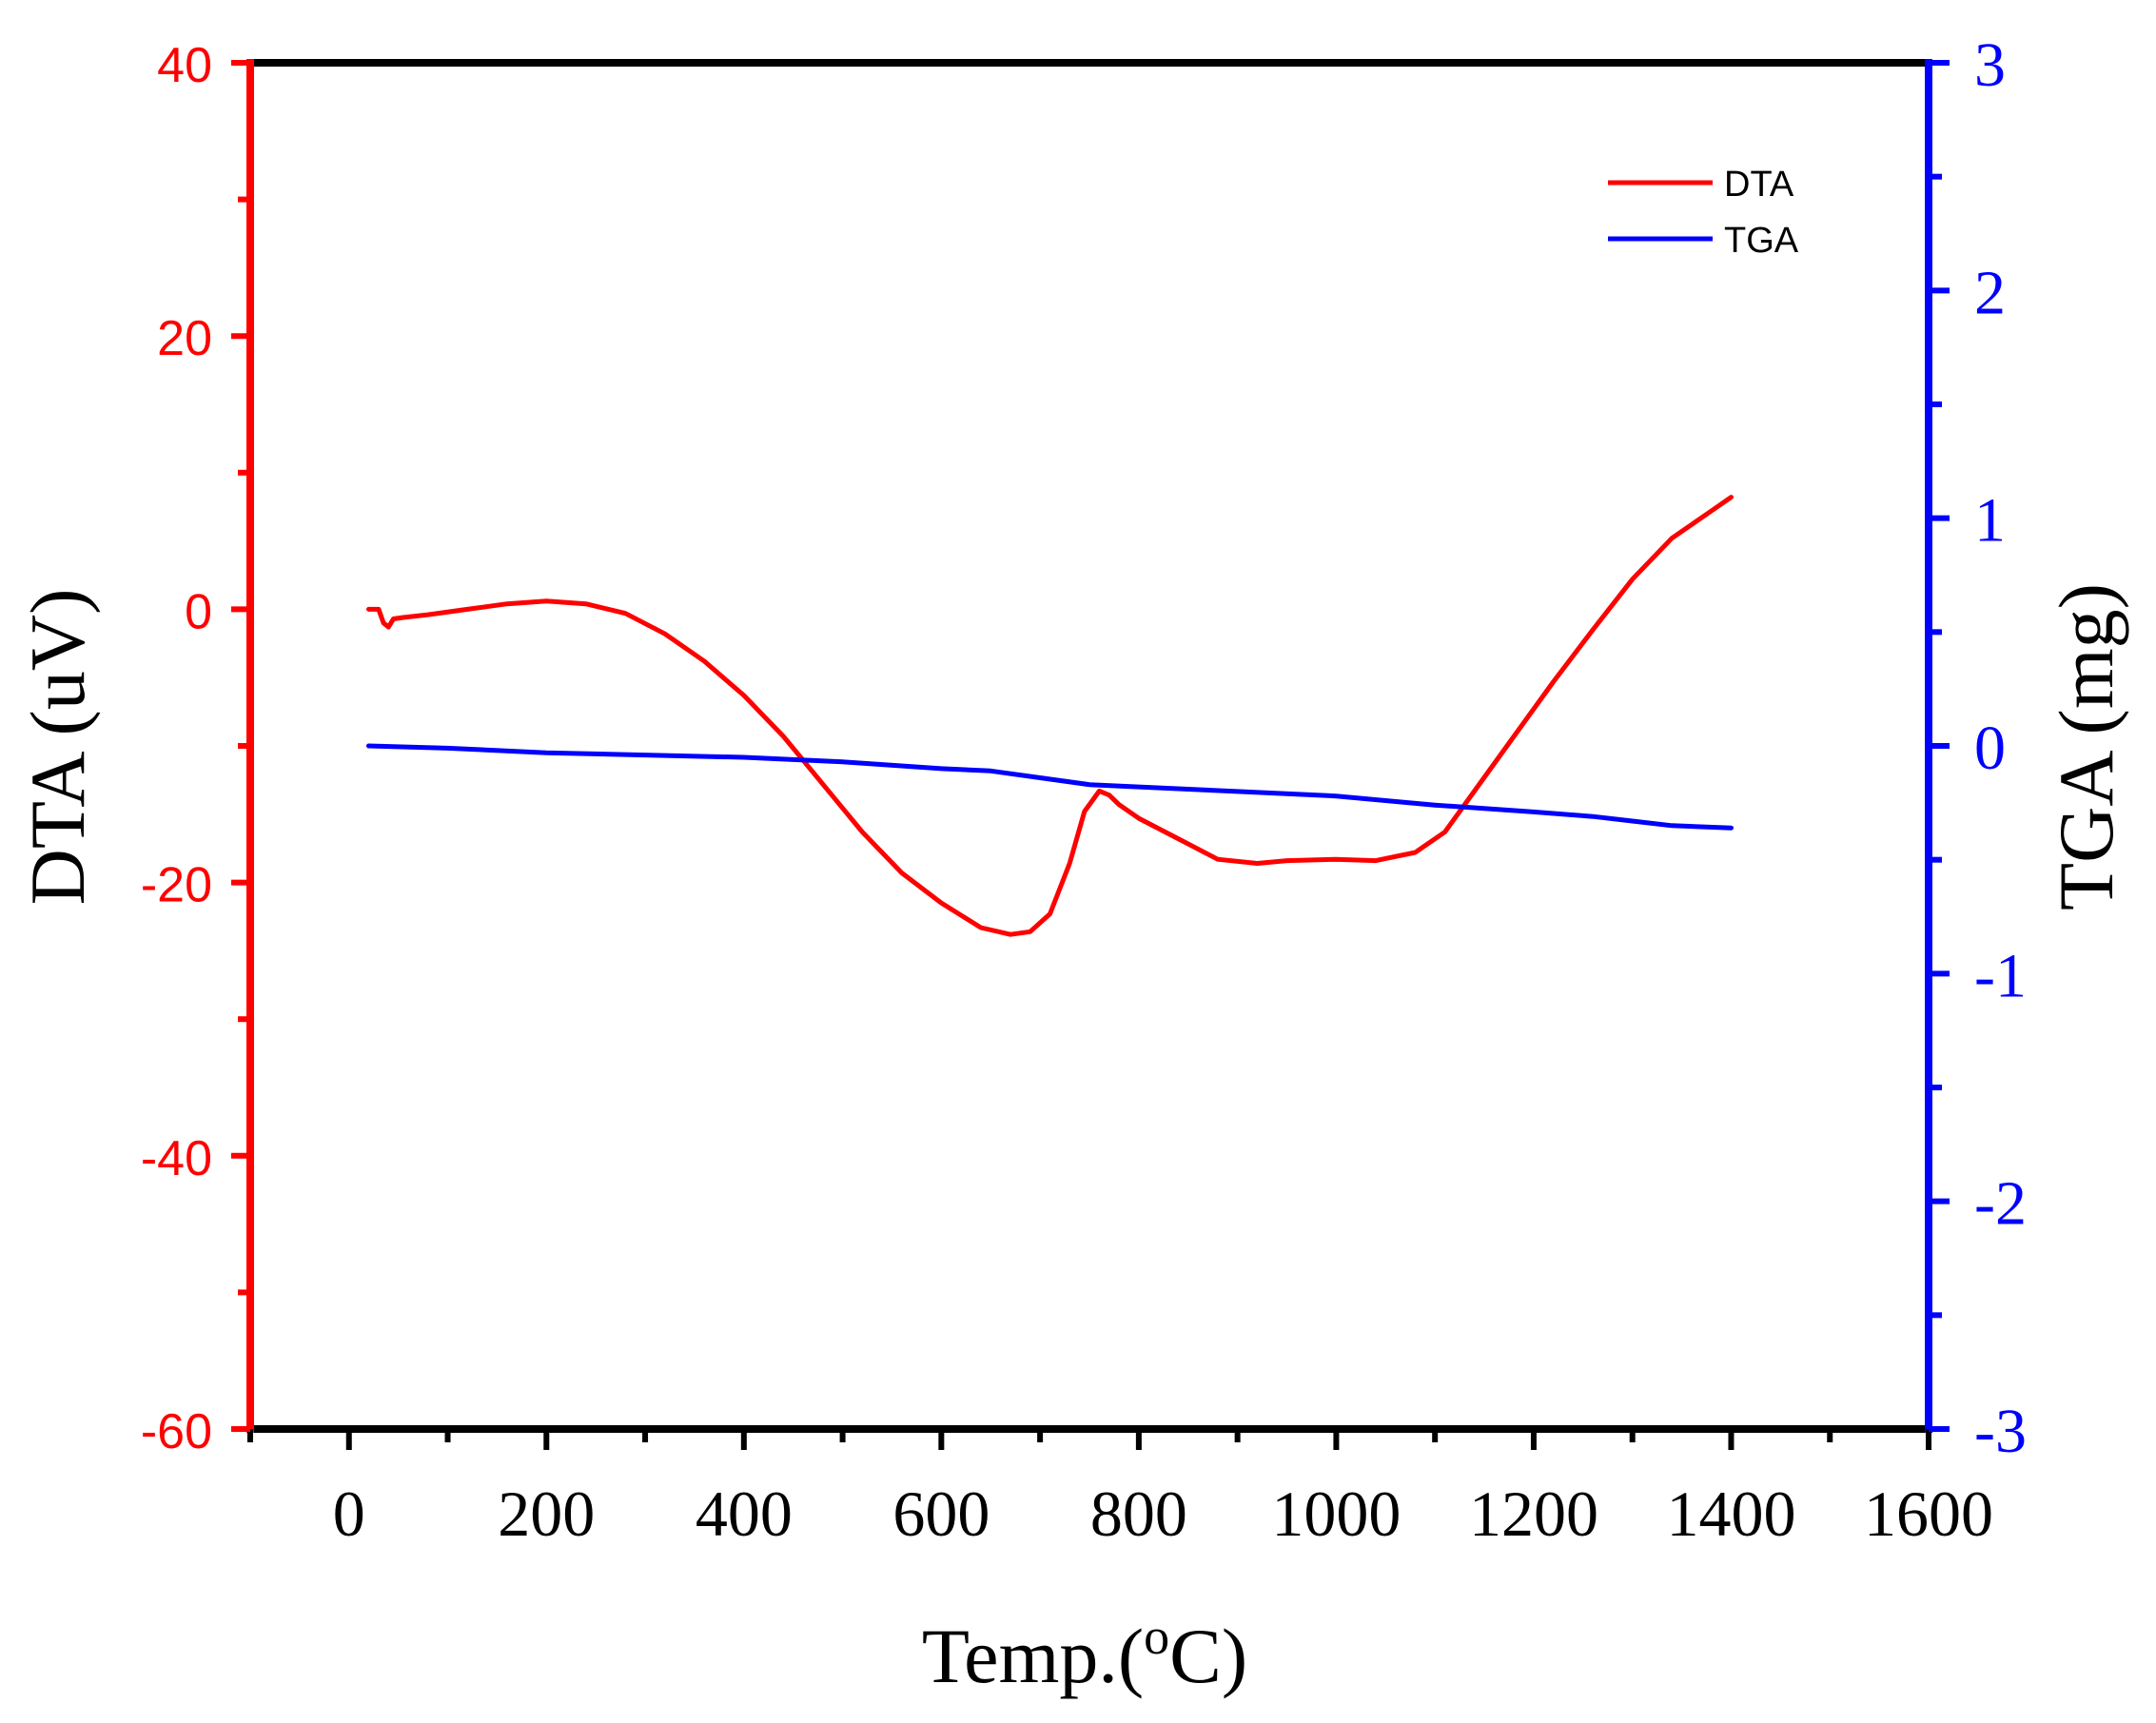 The height and width of the screenshot is (1723, 2156). What do you see at coordinates (1990, 521) in the screenshot?
I see `y-right-tick-label: 1` at bounding box center [1990, 521].